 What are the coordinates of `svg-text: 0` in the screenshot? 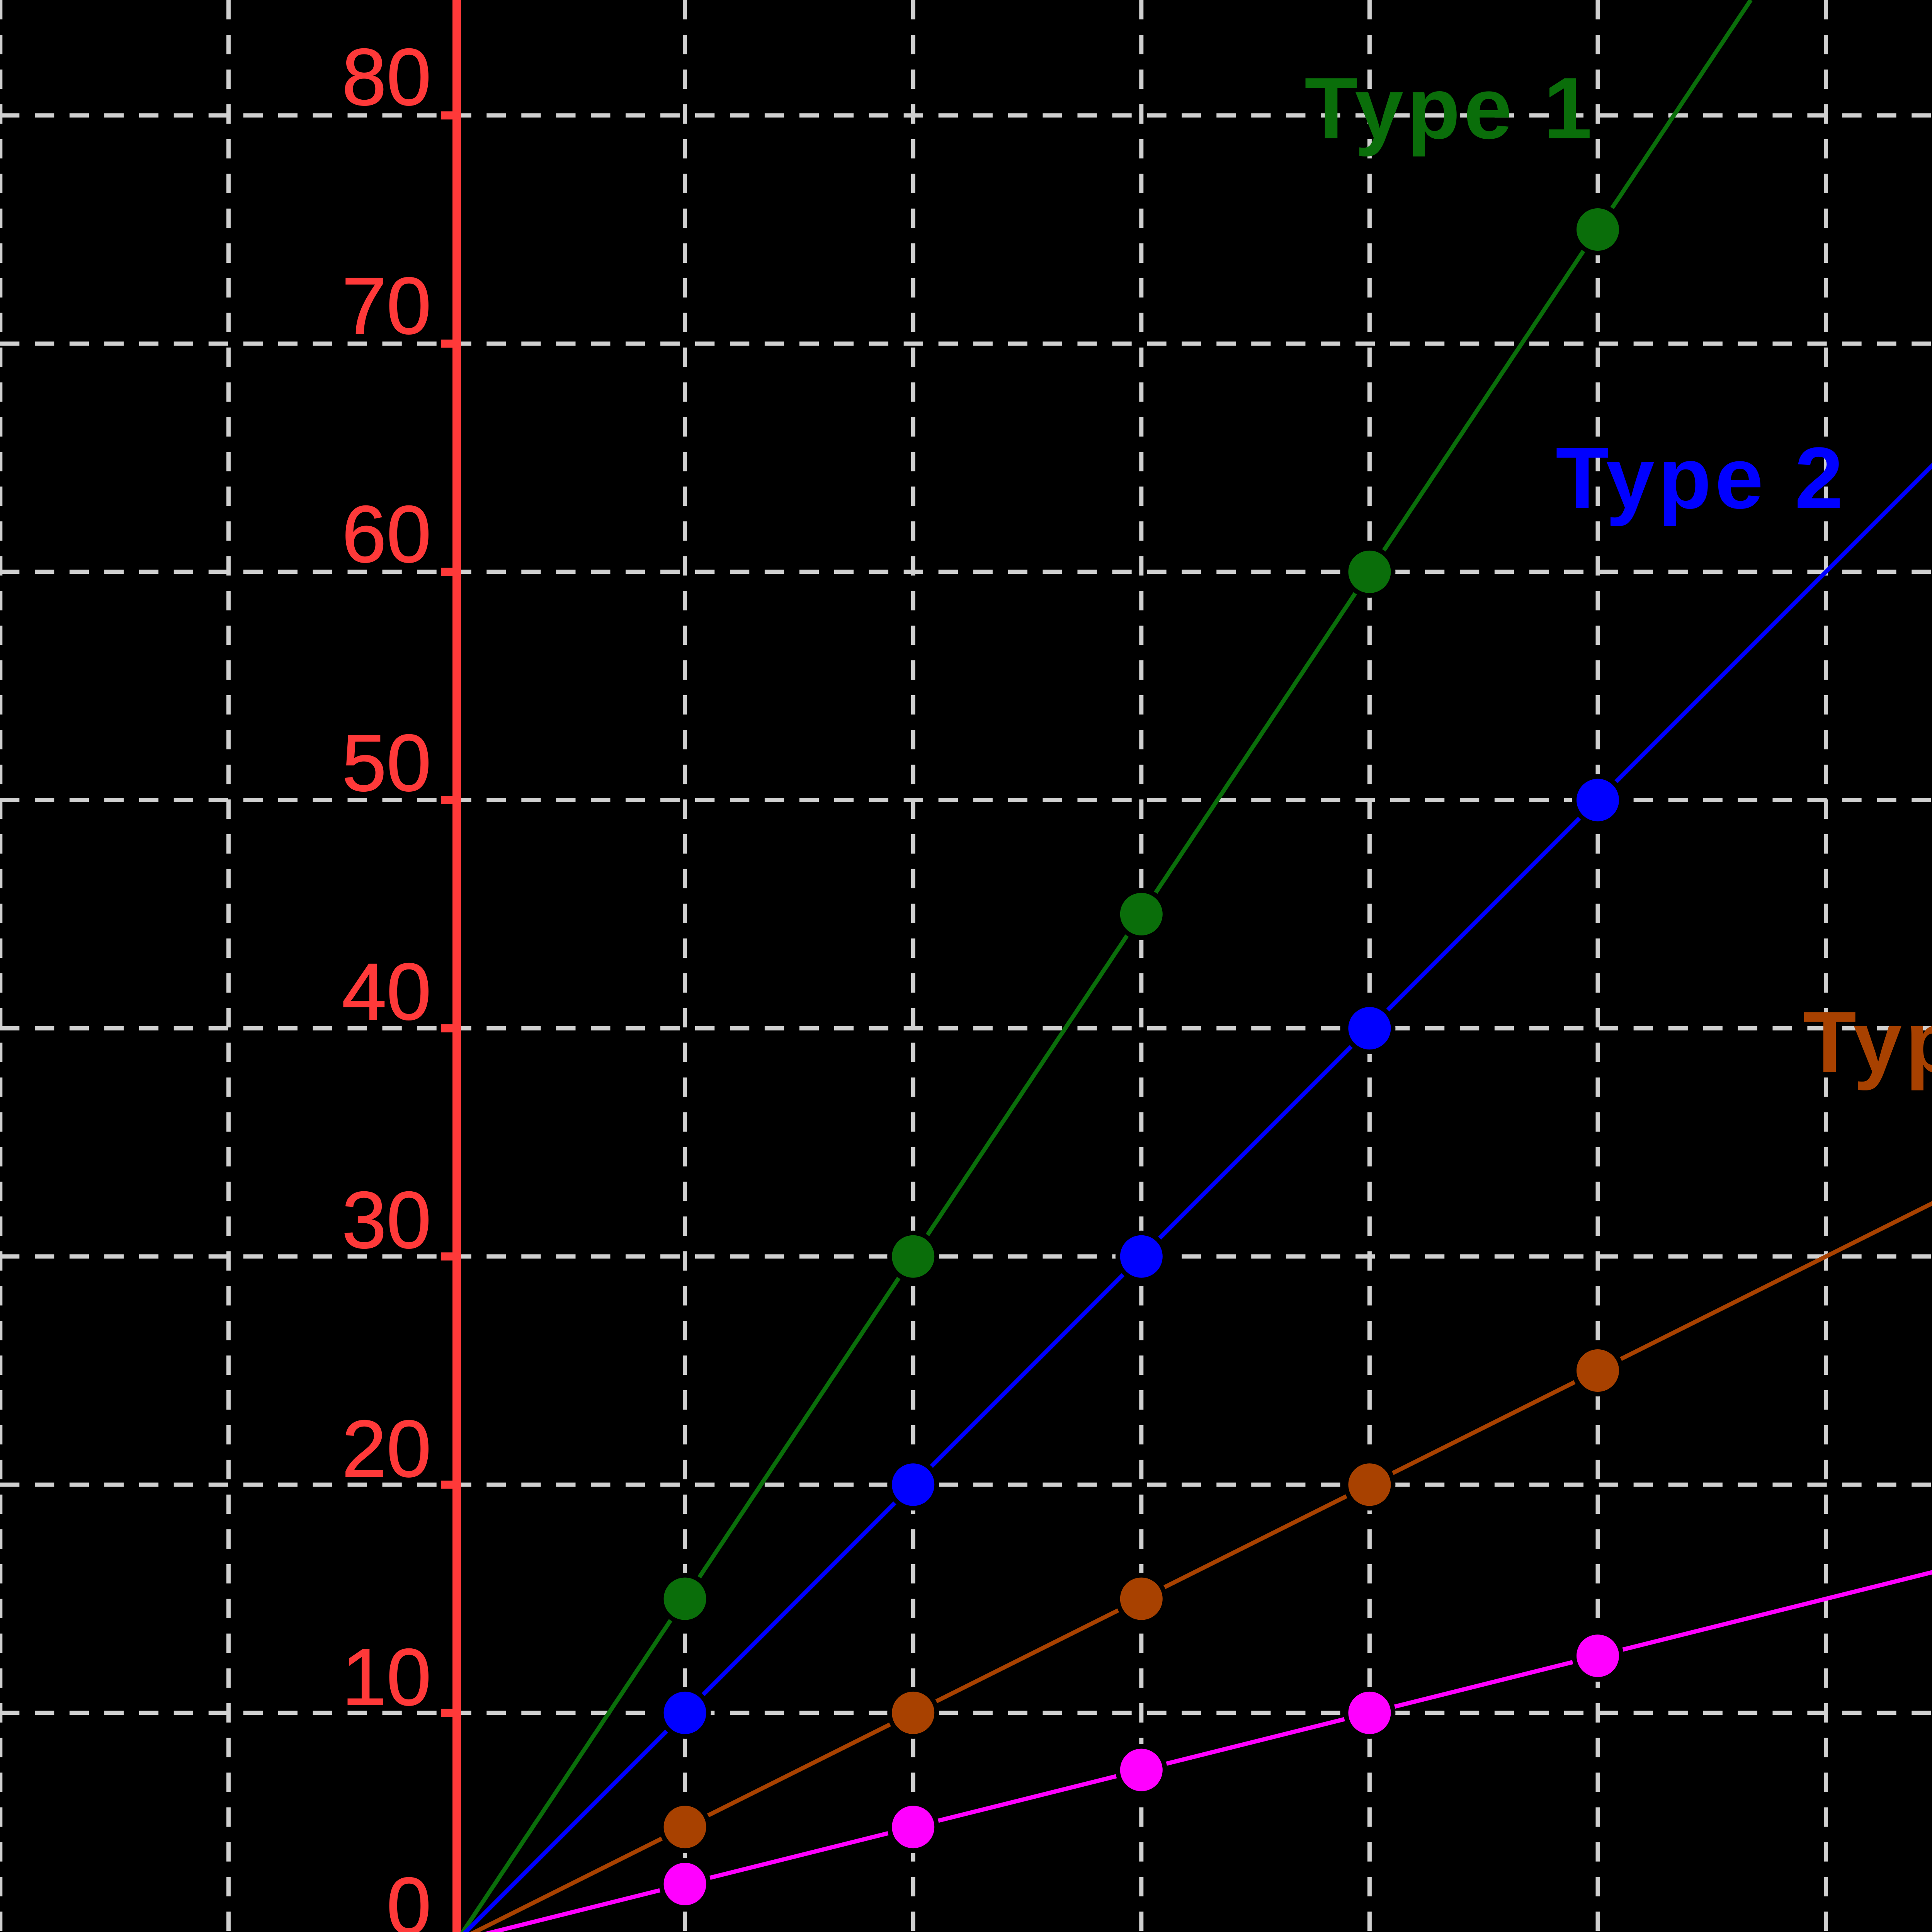 It's located at (408, 1897).